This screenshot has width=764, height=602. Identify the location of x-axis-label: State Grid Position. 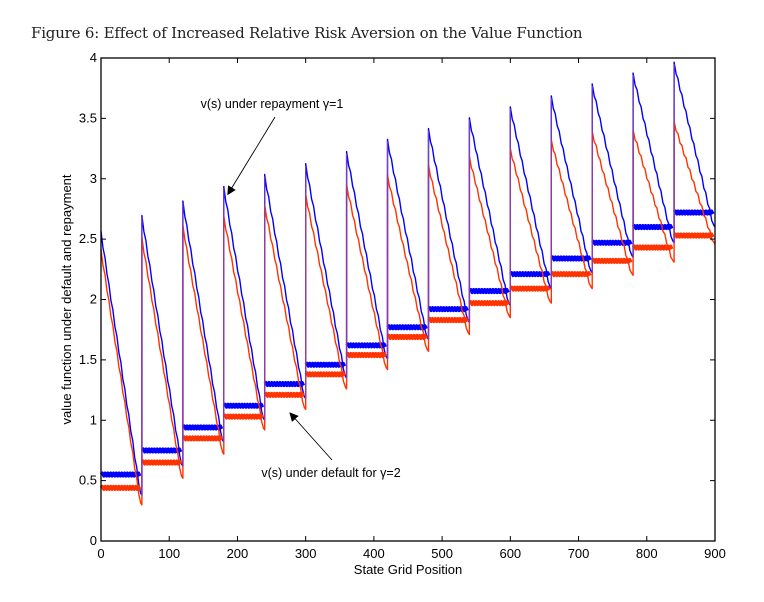
(408, 569).